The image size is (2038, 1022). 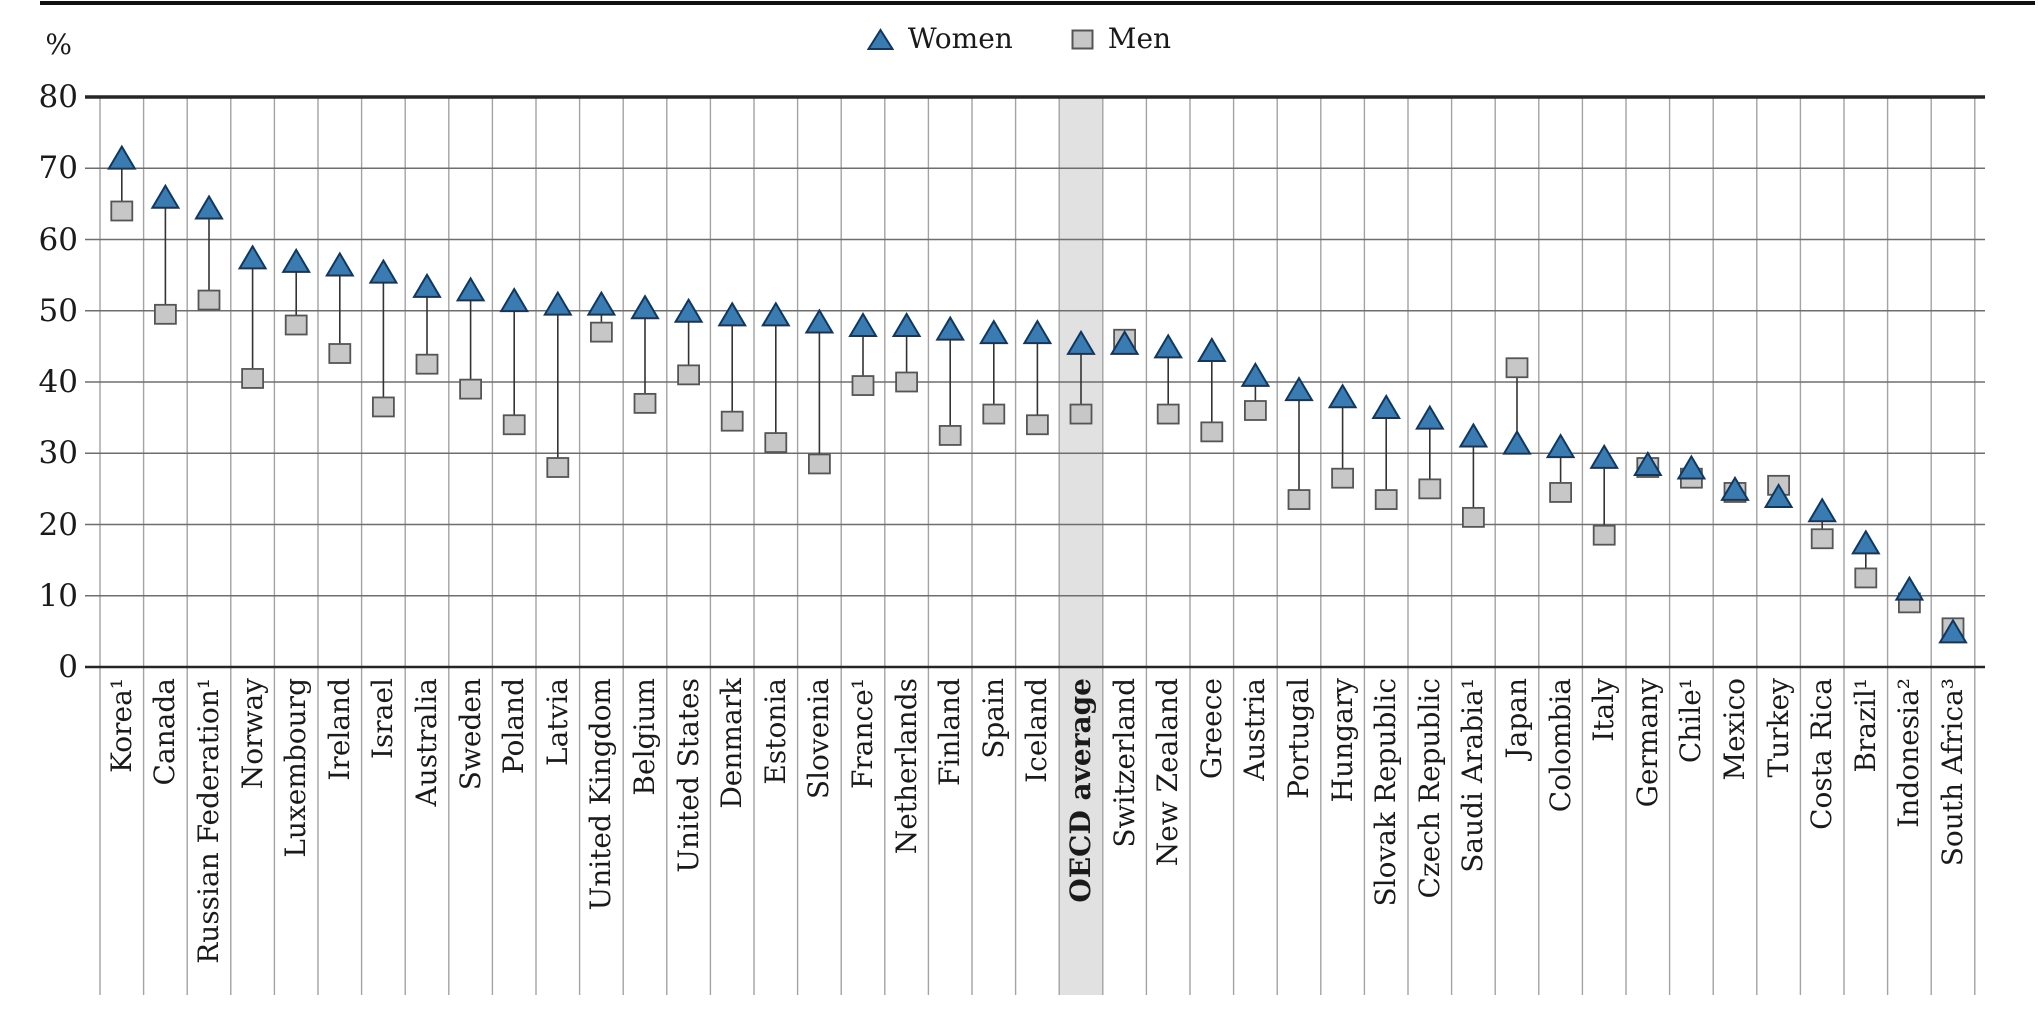 What do you see at coordinates (1037, 730) in the screenshot?
I see `category-label-21: Iceland` at bounding box center [1037, 730].